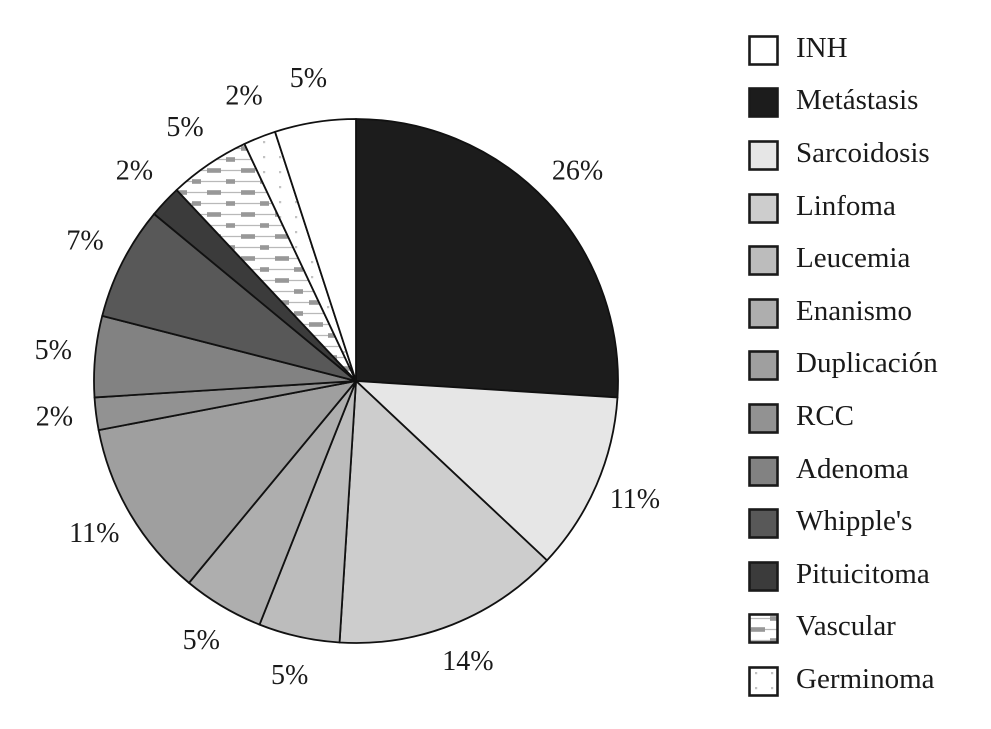 This screenshot has height=729, width=991. What do you see at coordinates (315, 250) in the screenshot?
I see `pie-slice-inh` at bounding box center [315, 250].